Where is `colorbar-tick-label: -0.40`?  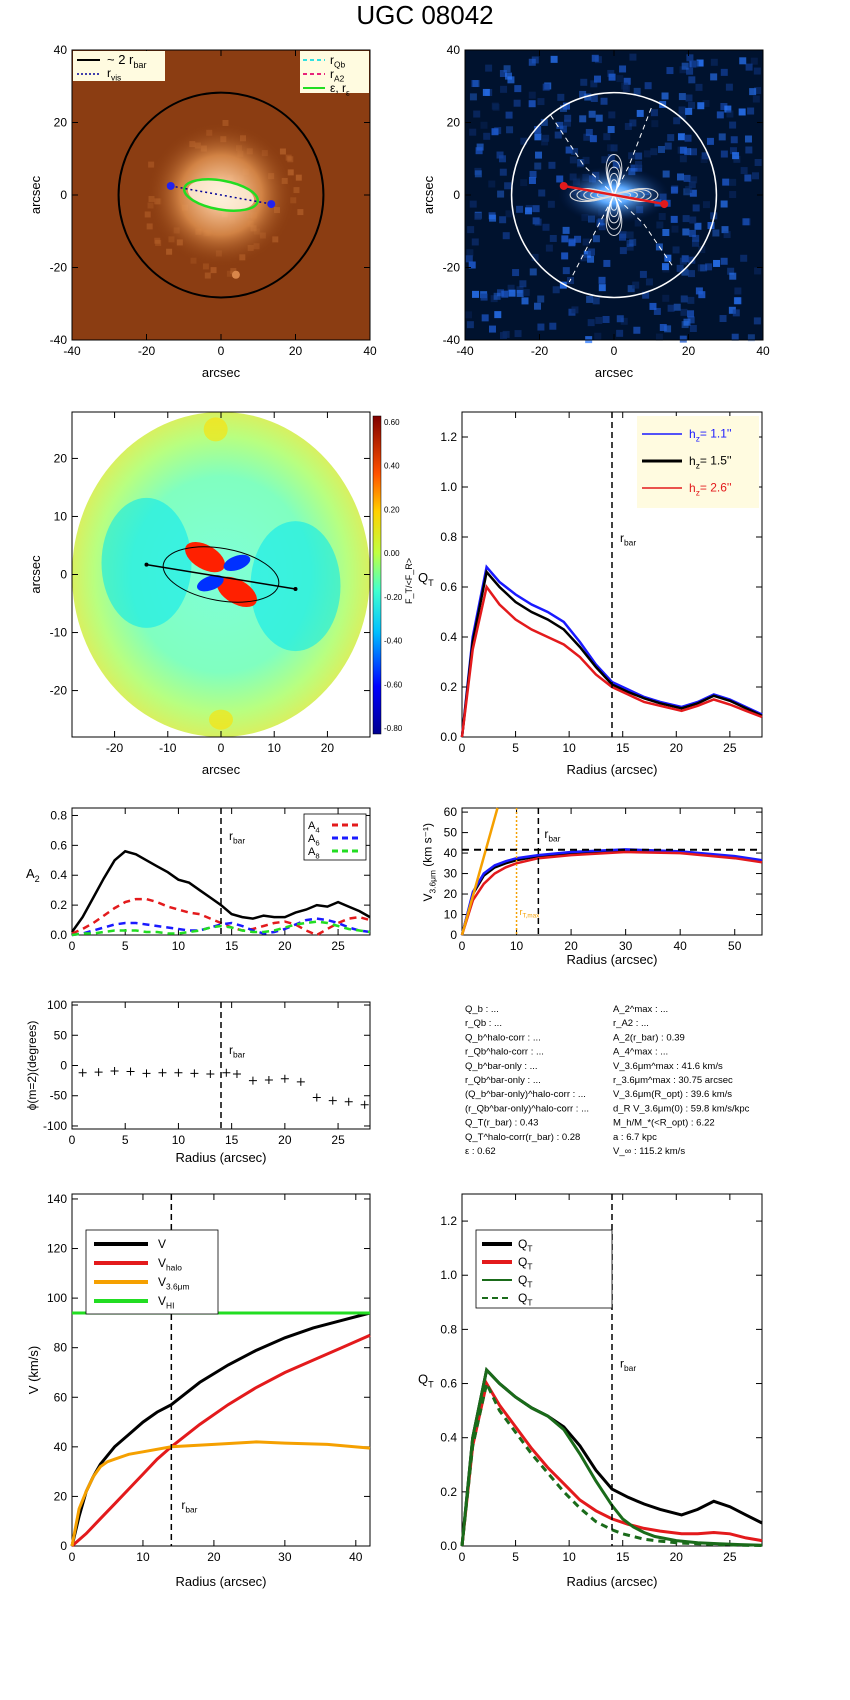
colorbar-tick-label: -0.40 is located at coordinates (393, 641).